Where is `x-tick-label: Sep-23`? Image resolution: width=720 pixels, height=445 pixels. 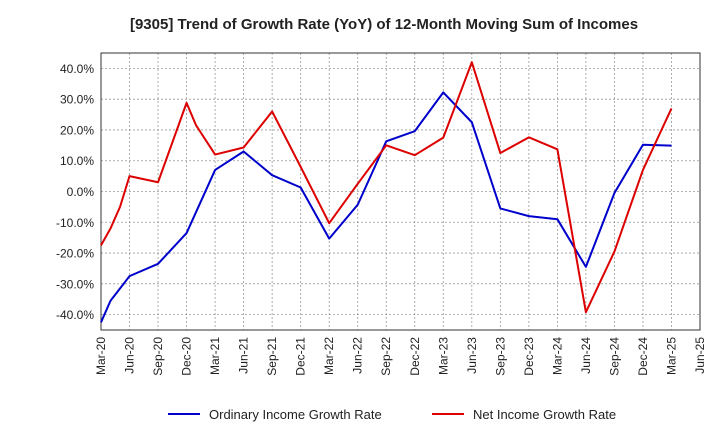
x-tick-label: Sep-23 is located at coordinates (500, 356).